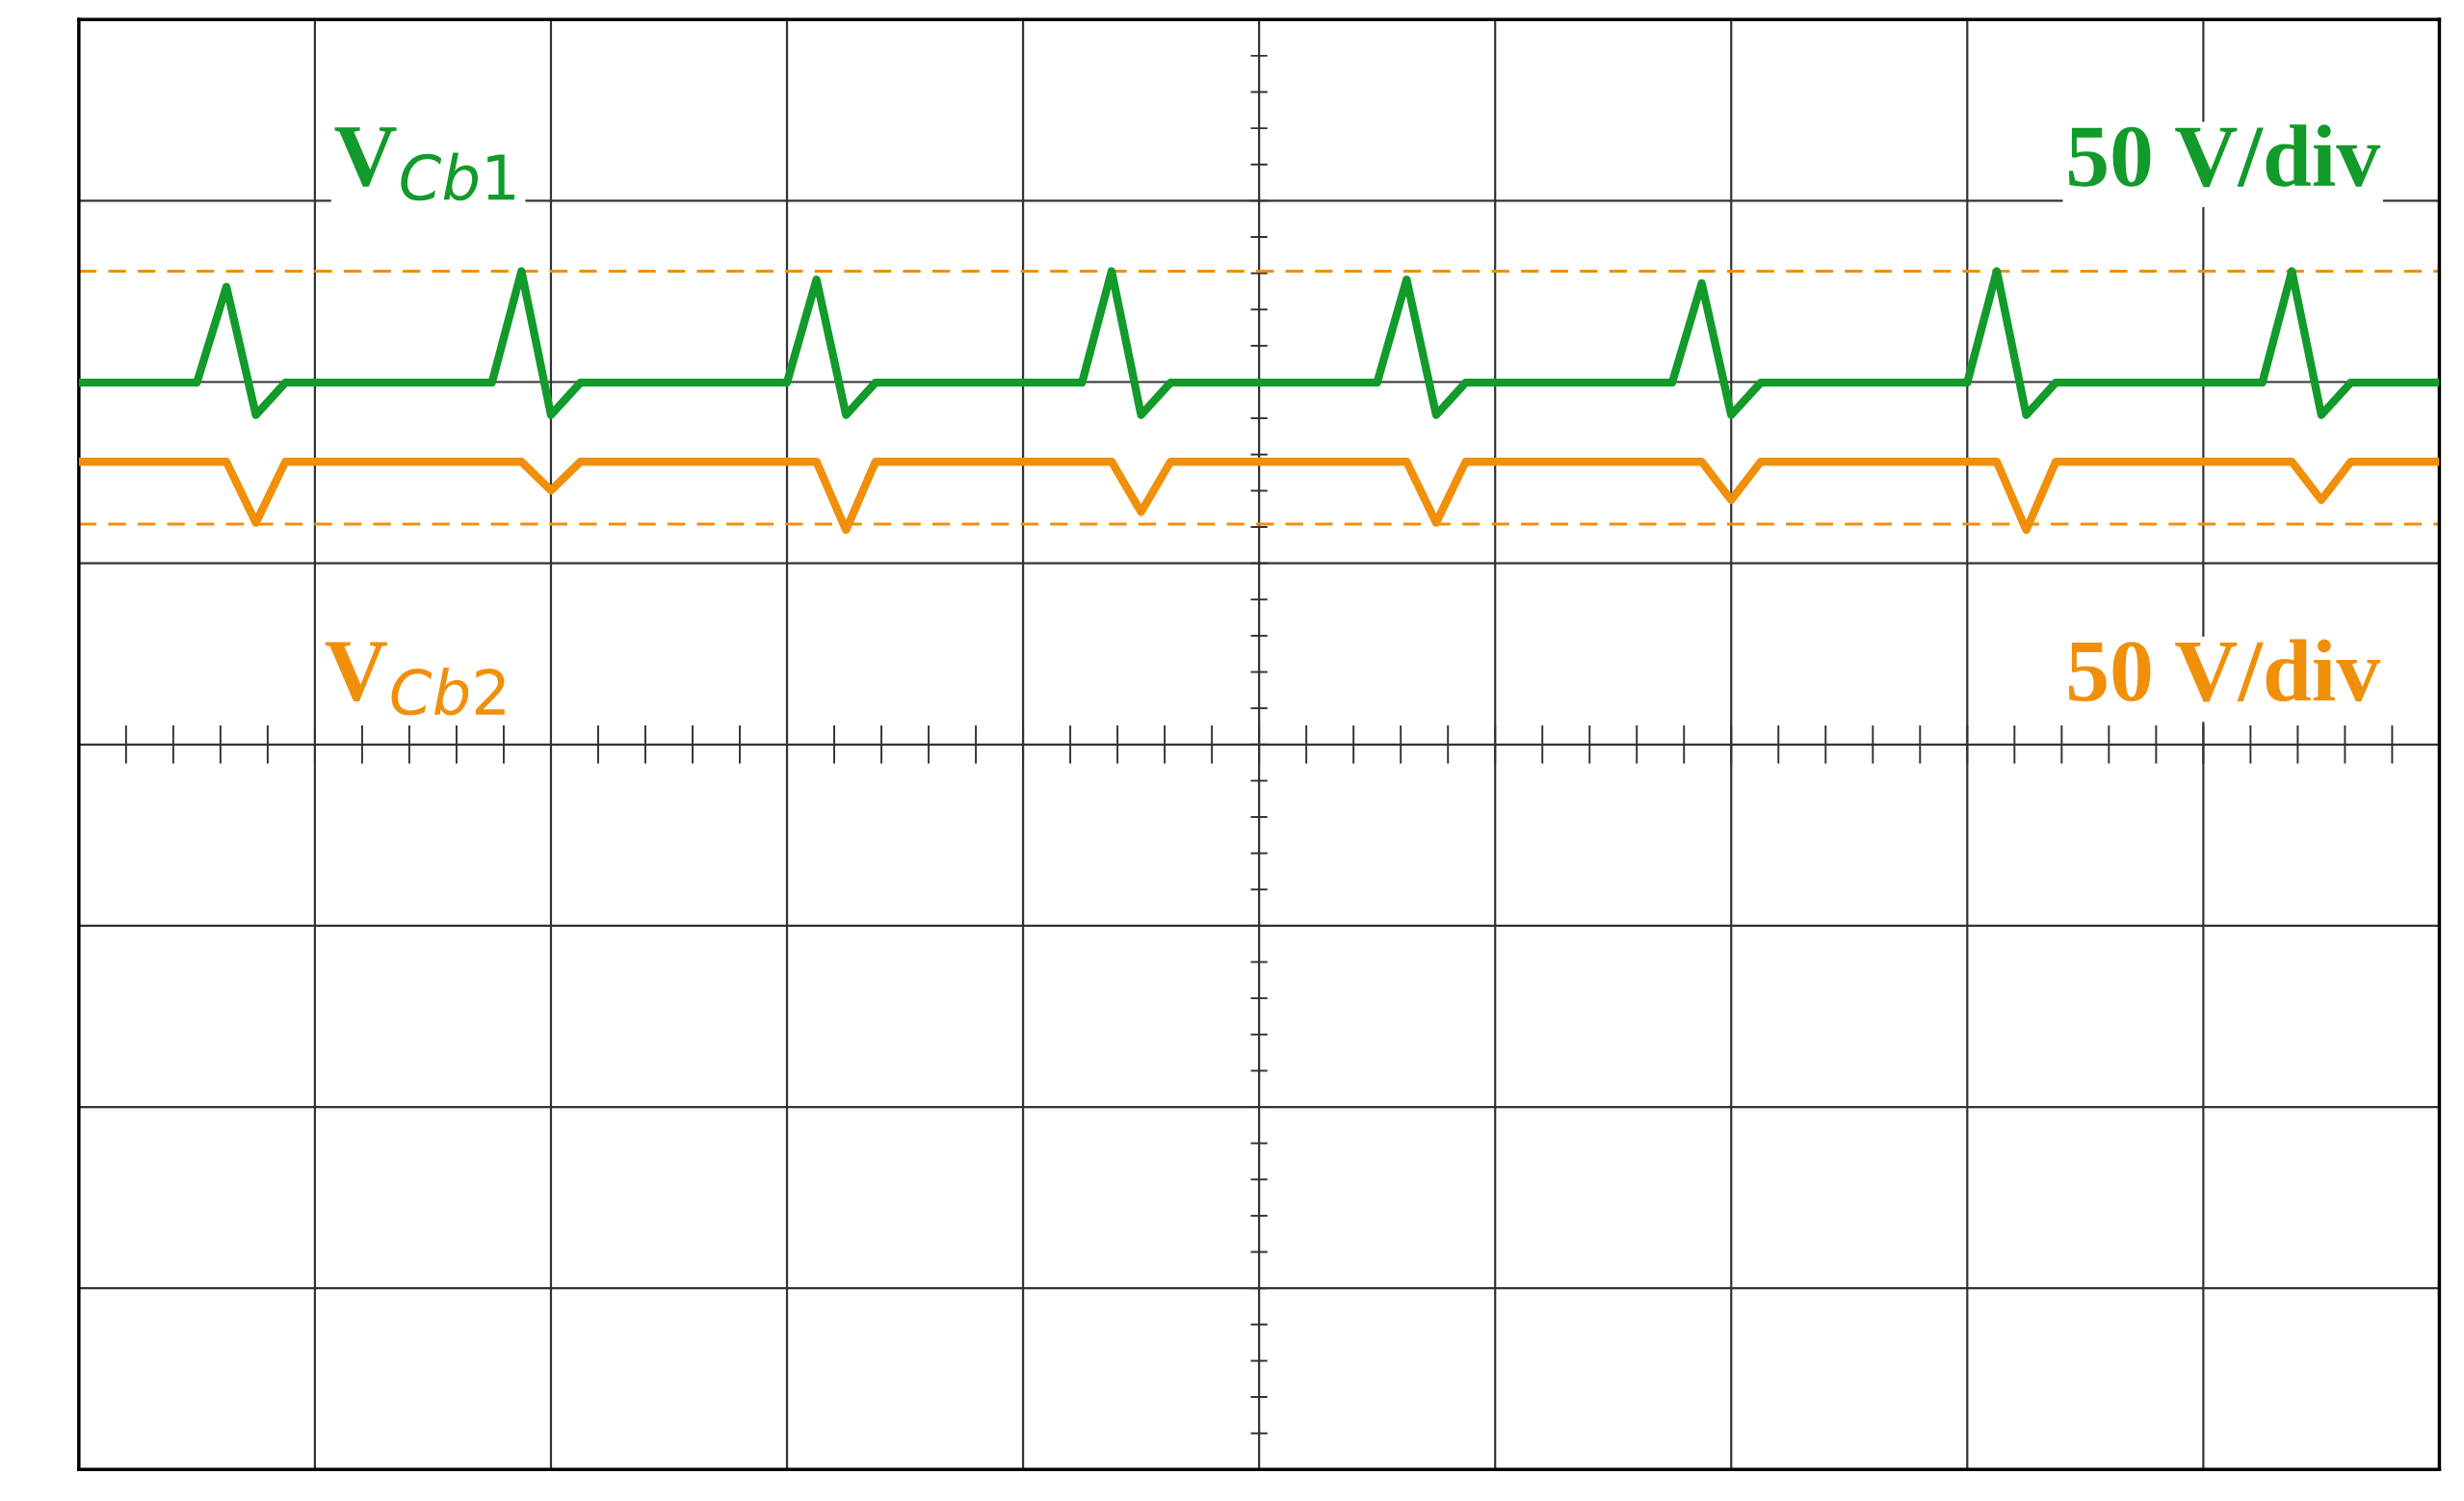 Image resolution: width=2464 pixels, height=1501 pixels. What do you see at coordinates (2224, 670) in the screenshot?
I see `annotation: 50 V/div` at bounding box center [2224, 670].